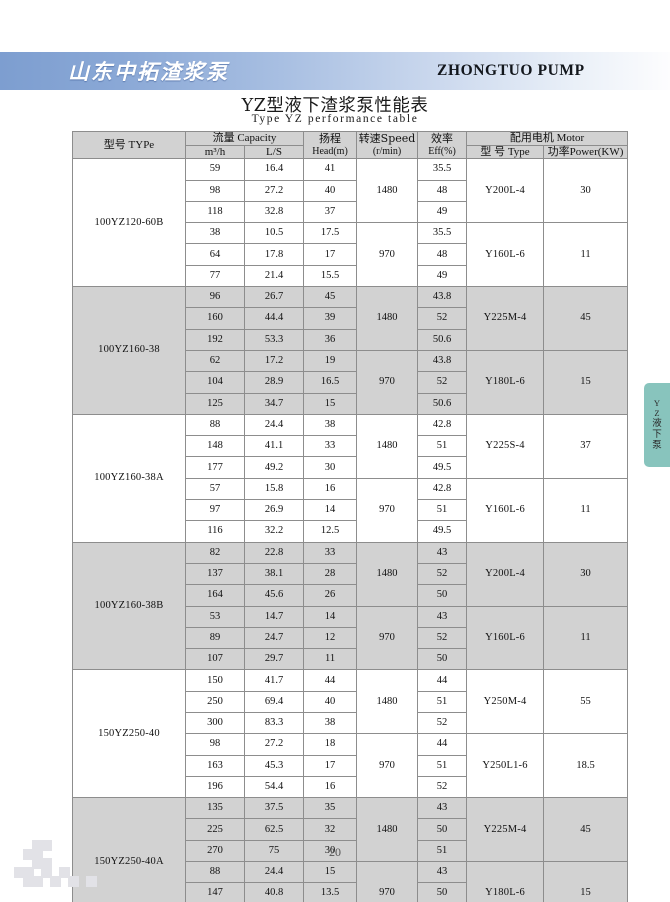  What do you see at coordinates (442, 339) in the screenshot?
I see `cell-eff: 50.6` at bounding box center [442, 339].